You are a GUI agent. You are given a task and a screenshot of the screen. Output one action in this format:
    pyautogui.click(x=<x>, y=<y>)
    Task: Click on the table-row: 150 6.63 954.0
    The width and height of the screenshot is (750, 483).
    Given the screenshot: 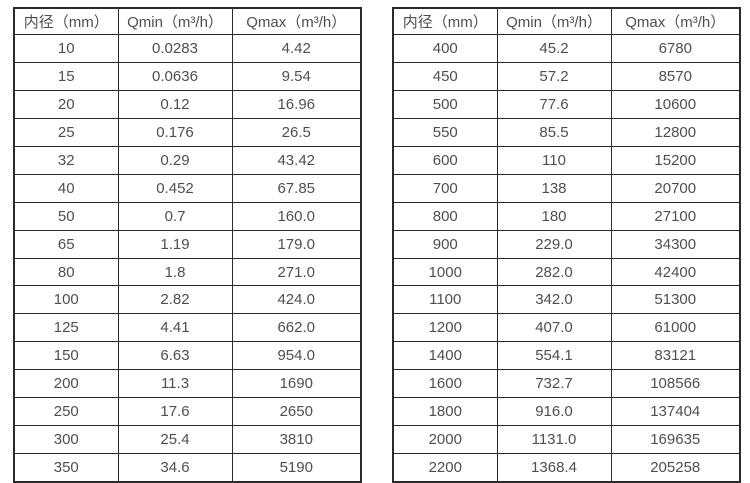 What is the action you would take?
    pyautogui.click(x=187, y=356)
    